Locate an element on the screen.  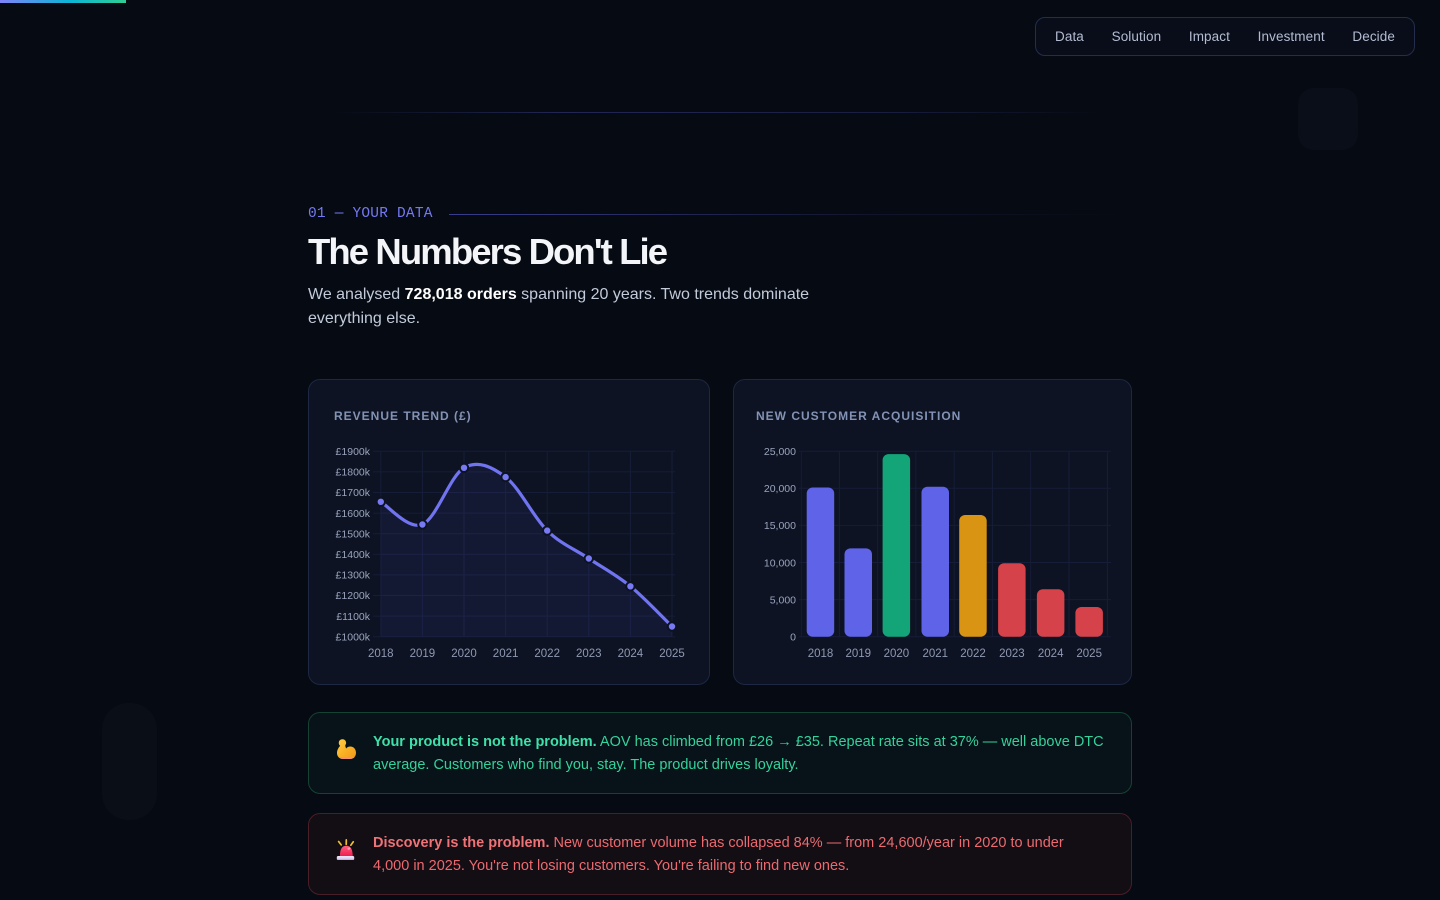
svg-text: £1200k is located at coordinates (353, 596).